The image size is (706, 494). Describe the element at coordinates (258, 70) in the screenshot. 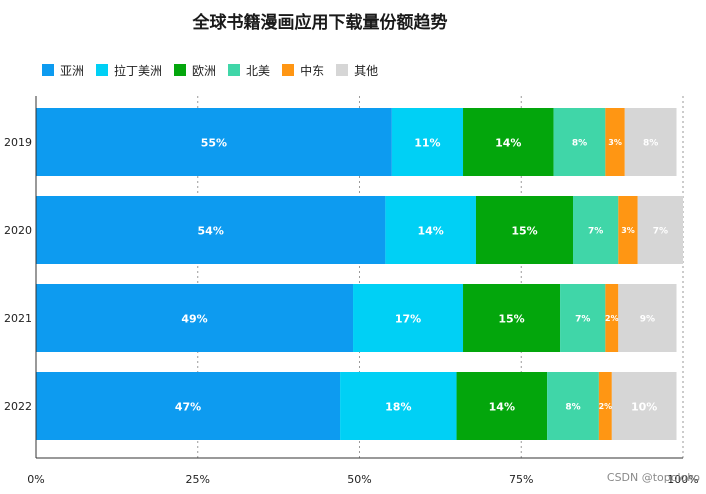

I see `legend-label: 北美` at that location.